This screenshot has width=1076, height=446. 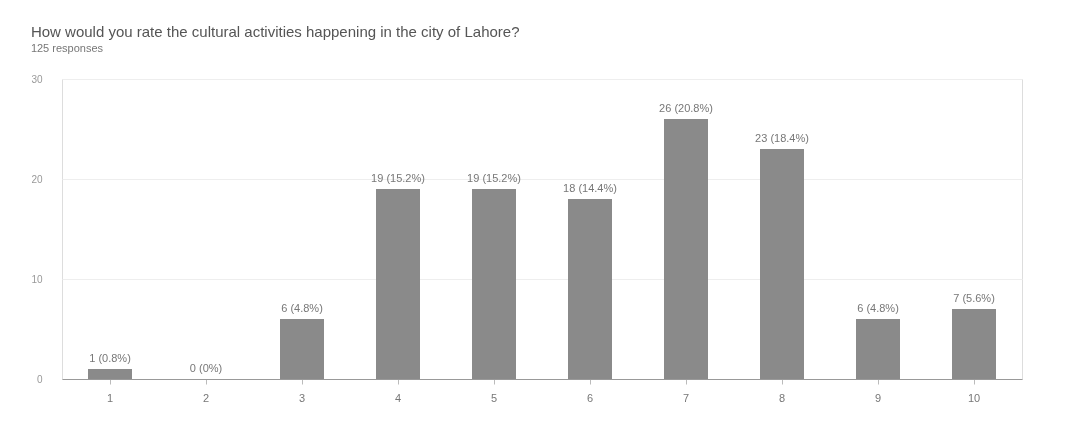 I want to click on y-tick-label: 0, so click(x=39, y=379).